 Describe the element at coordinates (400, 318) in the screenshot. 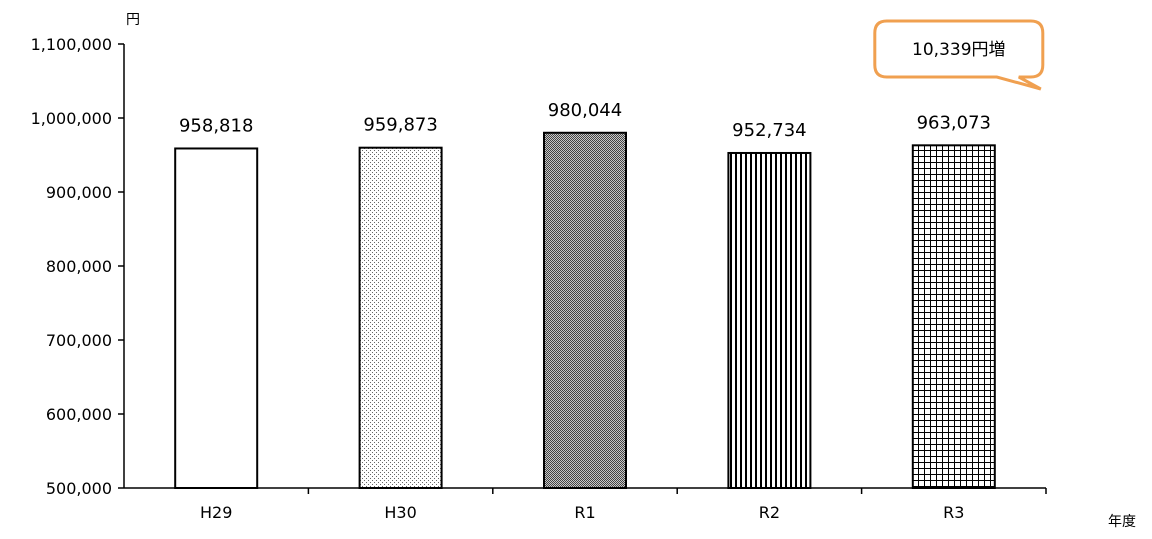

I see `bar-h30` at that location.